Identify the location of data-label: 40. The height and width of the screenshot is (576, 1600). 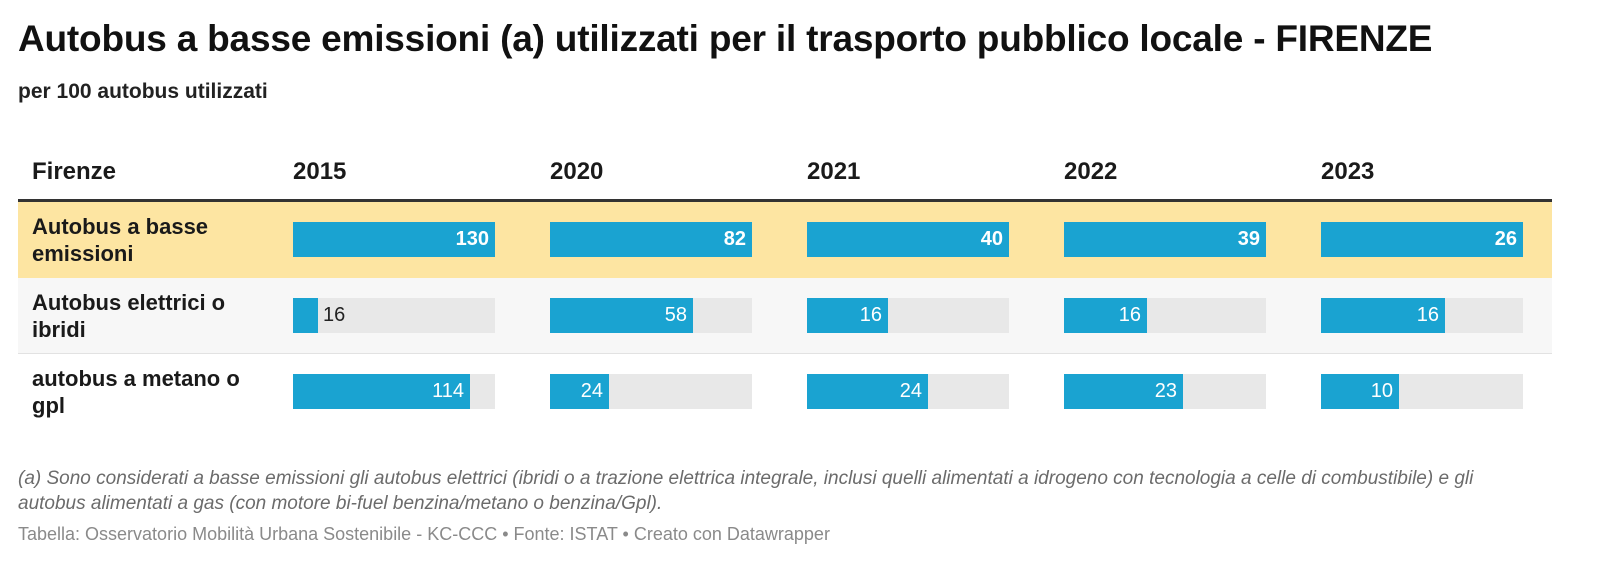
(991, 239).